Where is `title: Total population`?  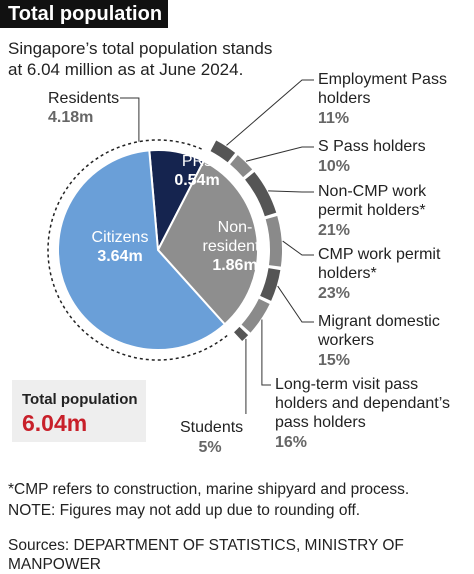 title: Total population is located at coordinates (85, 14).